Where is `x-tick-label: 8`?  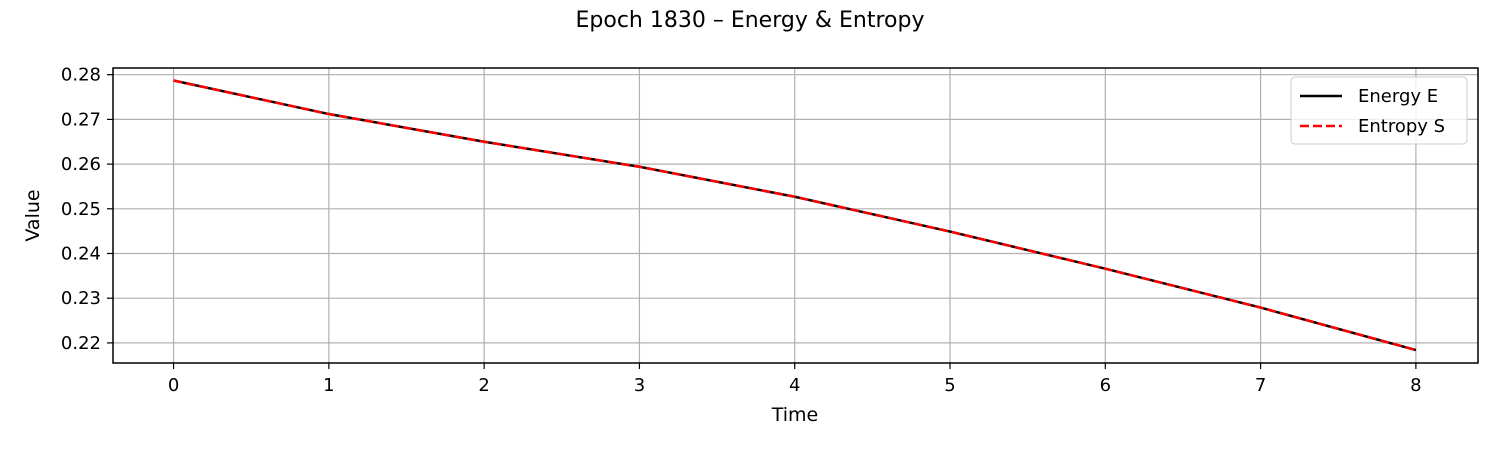 x-tick-label: 8 is located at coordinates (1415, 385).